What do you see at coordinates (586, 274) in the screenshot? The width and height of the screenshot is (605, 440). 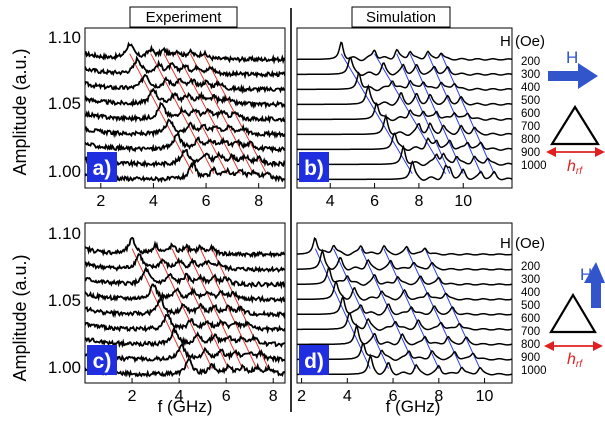 I see `field-symbol: H` at bounding box center [586, 274].